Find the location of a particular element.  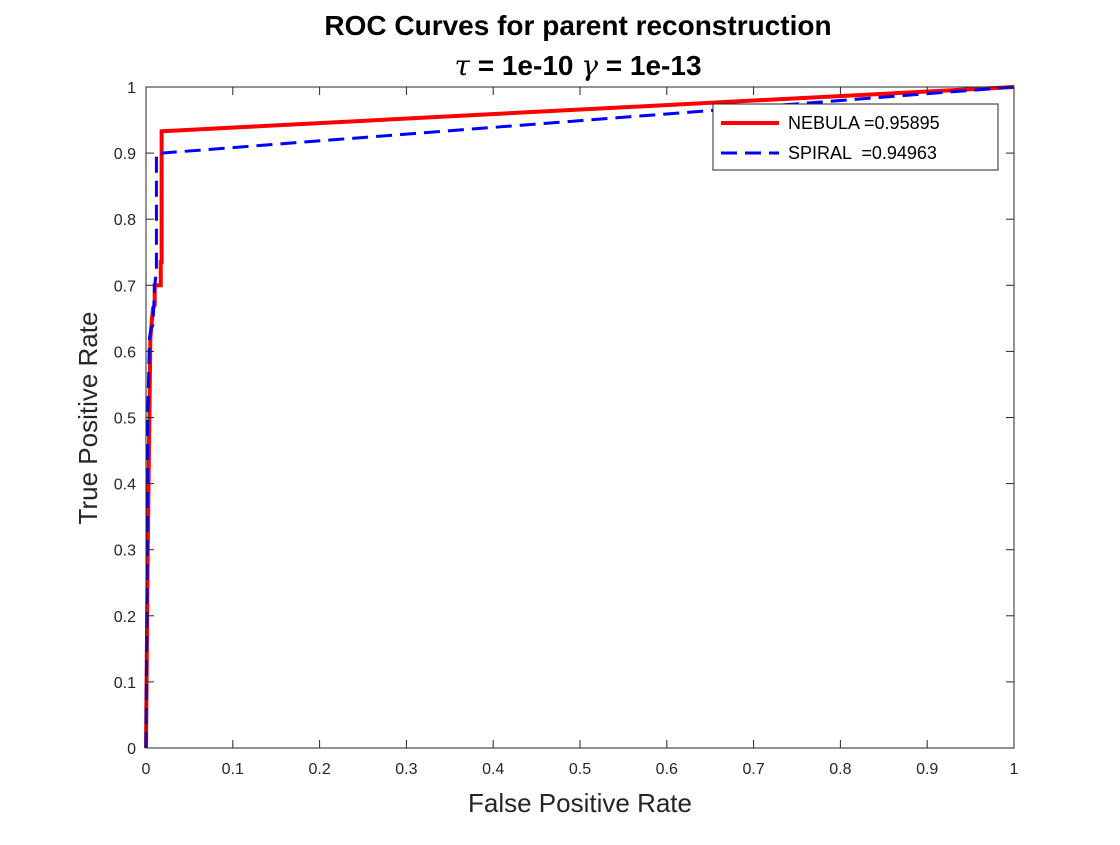

x-tick-label: 0.3 is located at coordinates (406, 769).